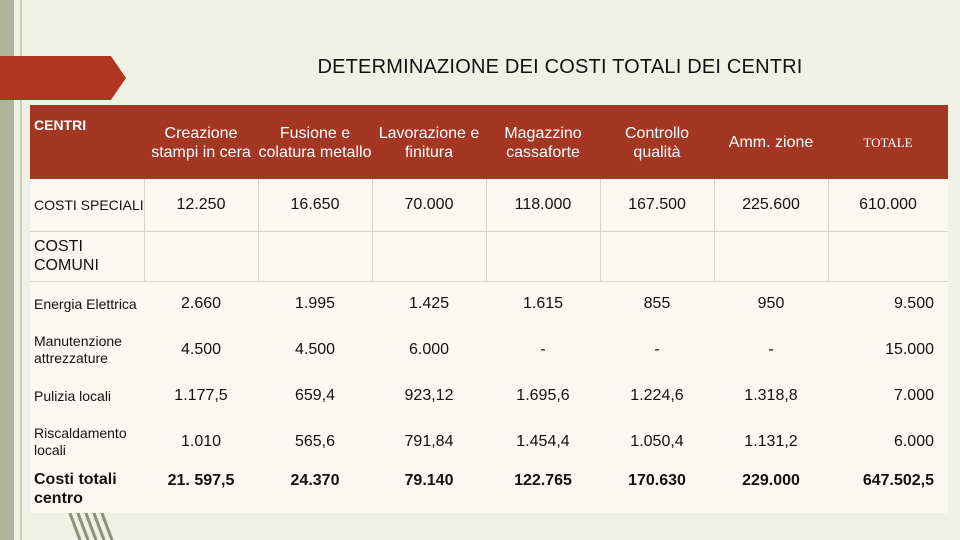 The image size is (960, 540). What do you see at coordinates (85, 303) in the screenshot?
I see `row-label: Energia Elettrica` at bounding box center [85, 303].